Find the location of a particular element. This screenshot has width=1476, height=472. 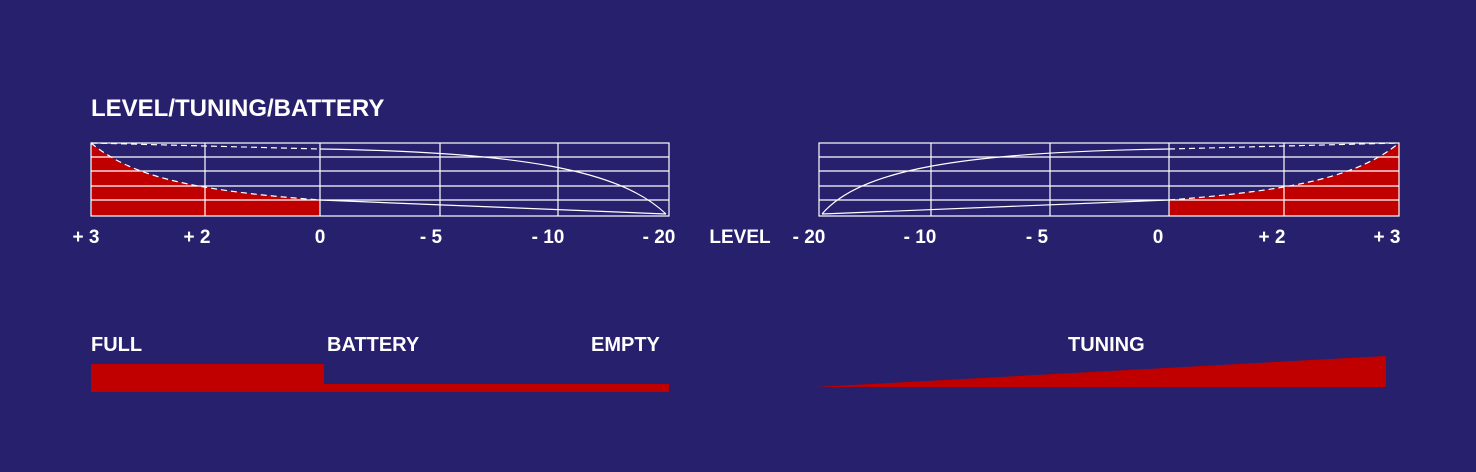

left-meter-dashed-curve-upper is located at coordinates (205, 146).